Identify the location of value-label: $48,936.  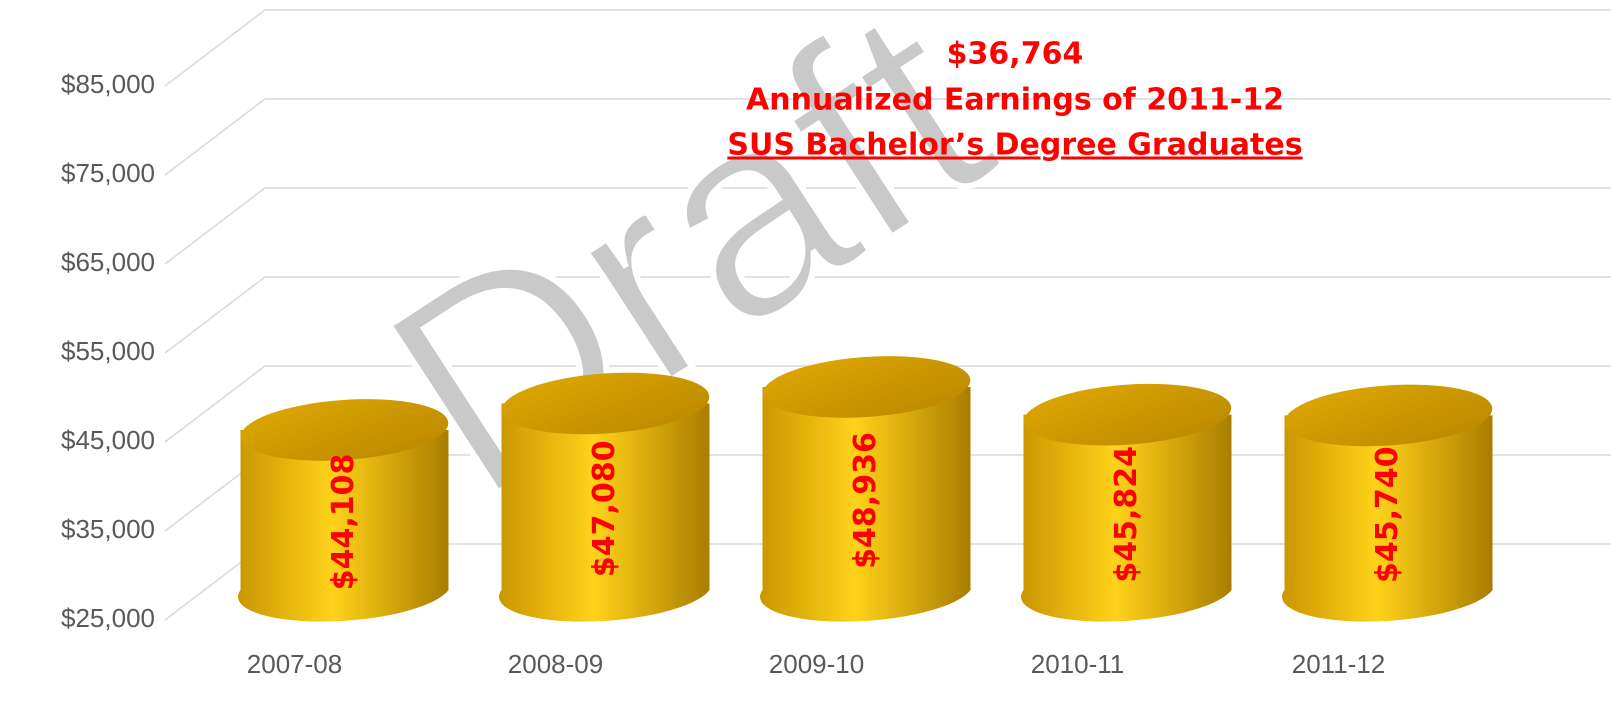
(865, 500).